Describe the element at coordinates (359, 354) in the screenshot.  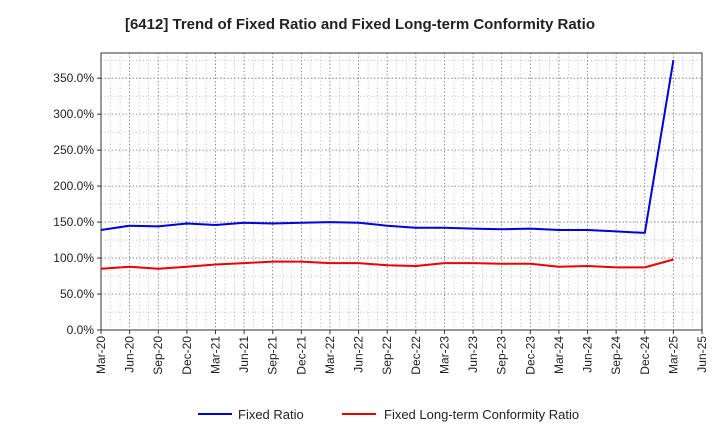
I see `x-tick-label: Jun-22` at that location.